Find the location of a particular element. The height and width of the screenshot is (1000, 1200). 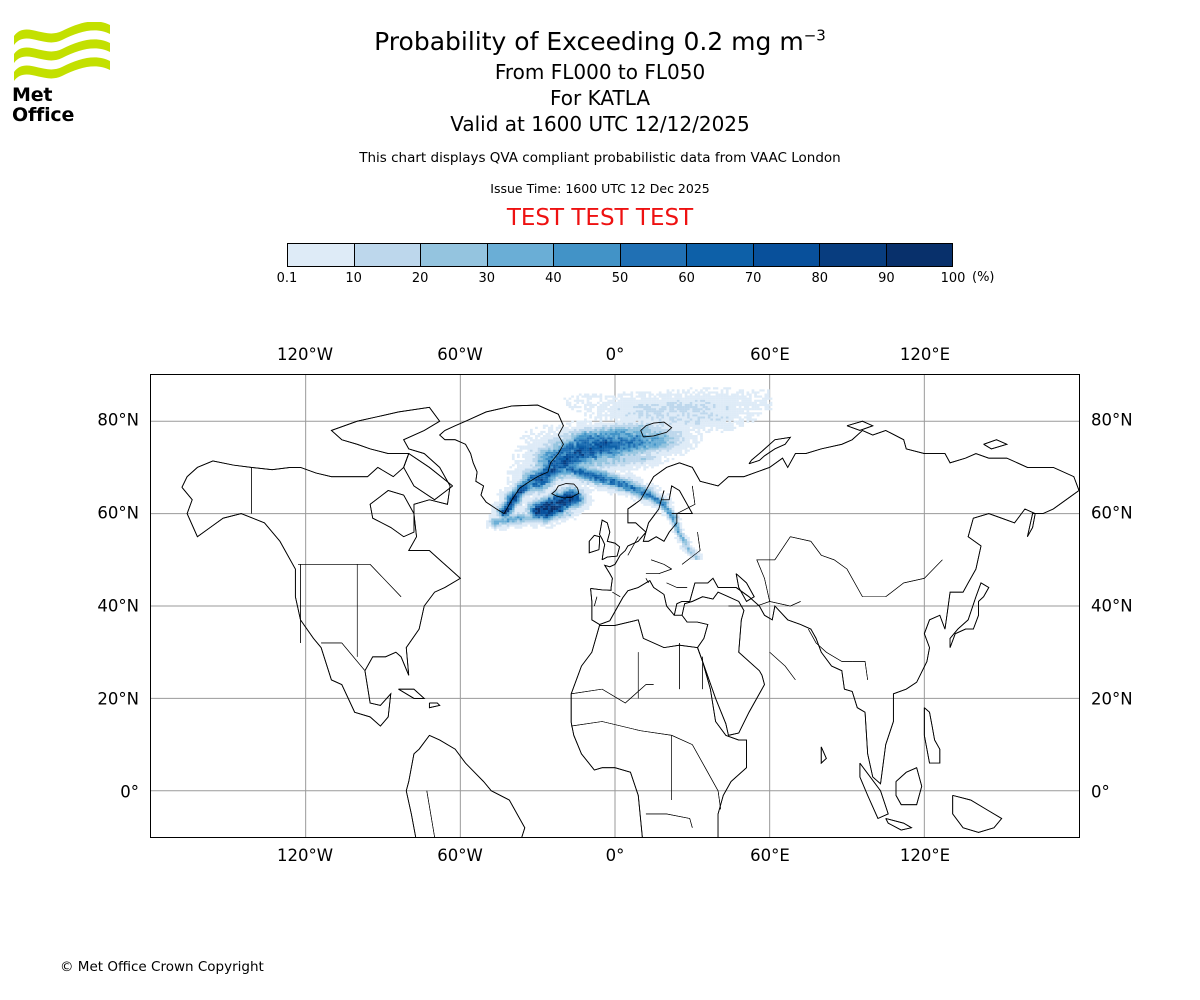

colorbar-unit-label: (%) is located at coordinates (983, 277).